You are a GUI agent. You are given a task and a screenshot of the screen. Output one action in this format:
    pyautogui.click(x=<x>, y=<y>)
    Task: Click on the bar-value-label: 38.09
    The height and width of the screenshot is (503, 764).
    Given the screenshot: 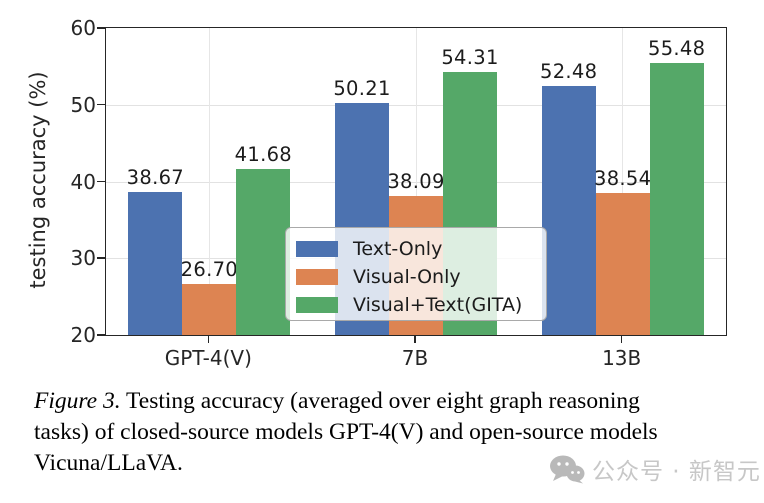 What is the action you would take?
    pyautogui.click(x=416, y=182)
    